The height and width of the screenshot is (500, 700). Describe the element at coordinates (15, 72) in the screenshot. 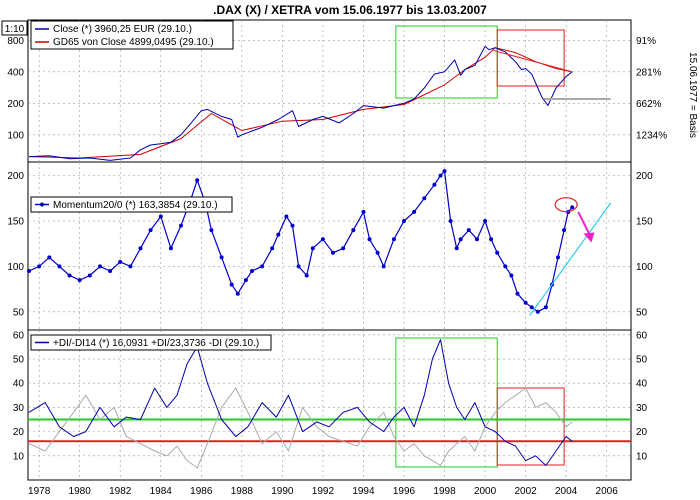

I see `y-tick-label-left: 400` at that location.